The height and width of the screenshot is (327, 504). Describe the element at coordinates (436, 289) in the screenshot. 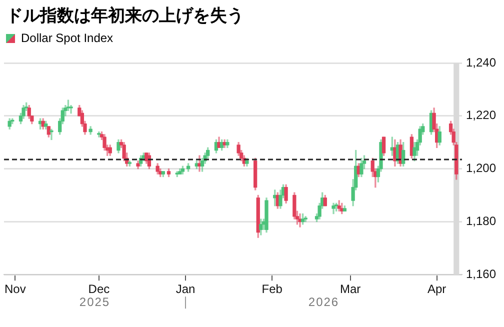

I see `x-tick-label: Apr` at that location.